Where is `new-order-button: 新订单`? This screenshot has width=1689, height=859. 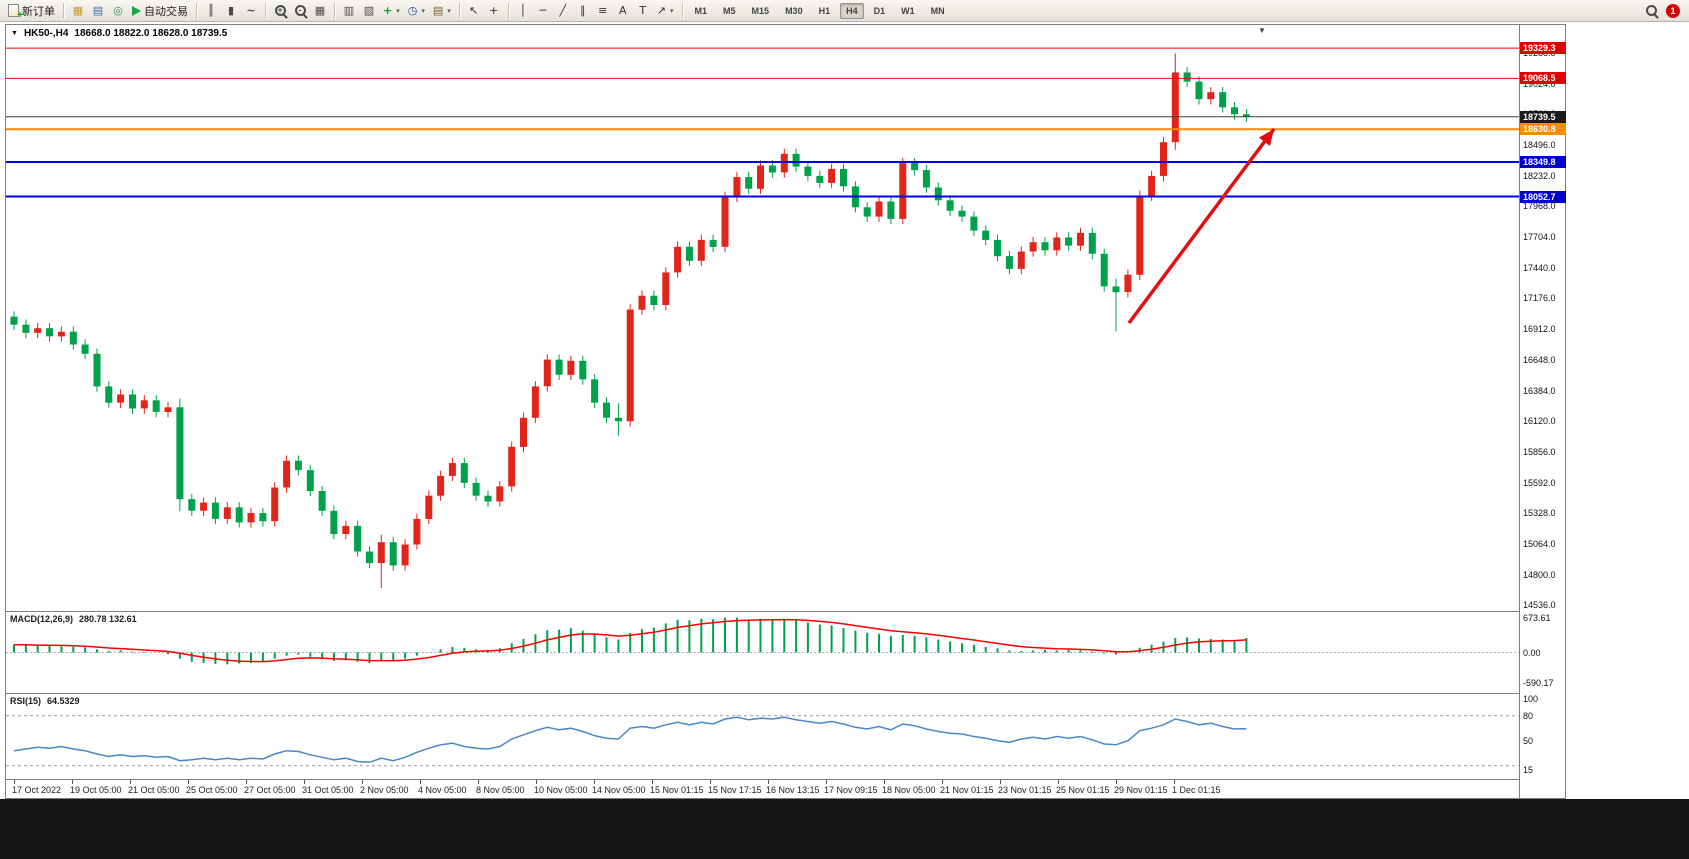 new-order-button: 新订单 is located at coordinates (31, 11).